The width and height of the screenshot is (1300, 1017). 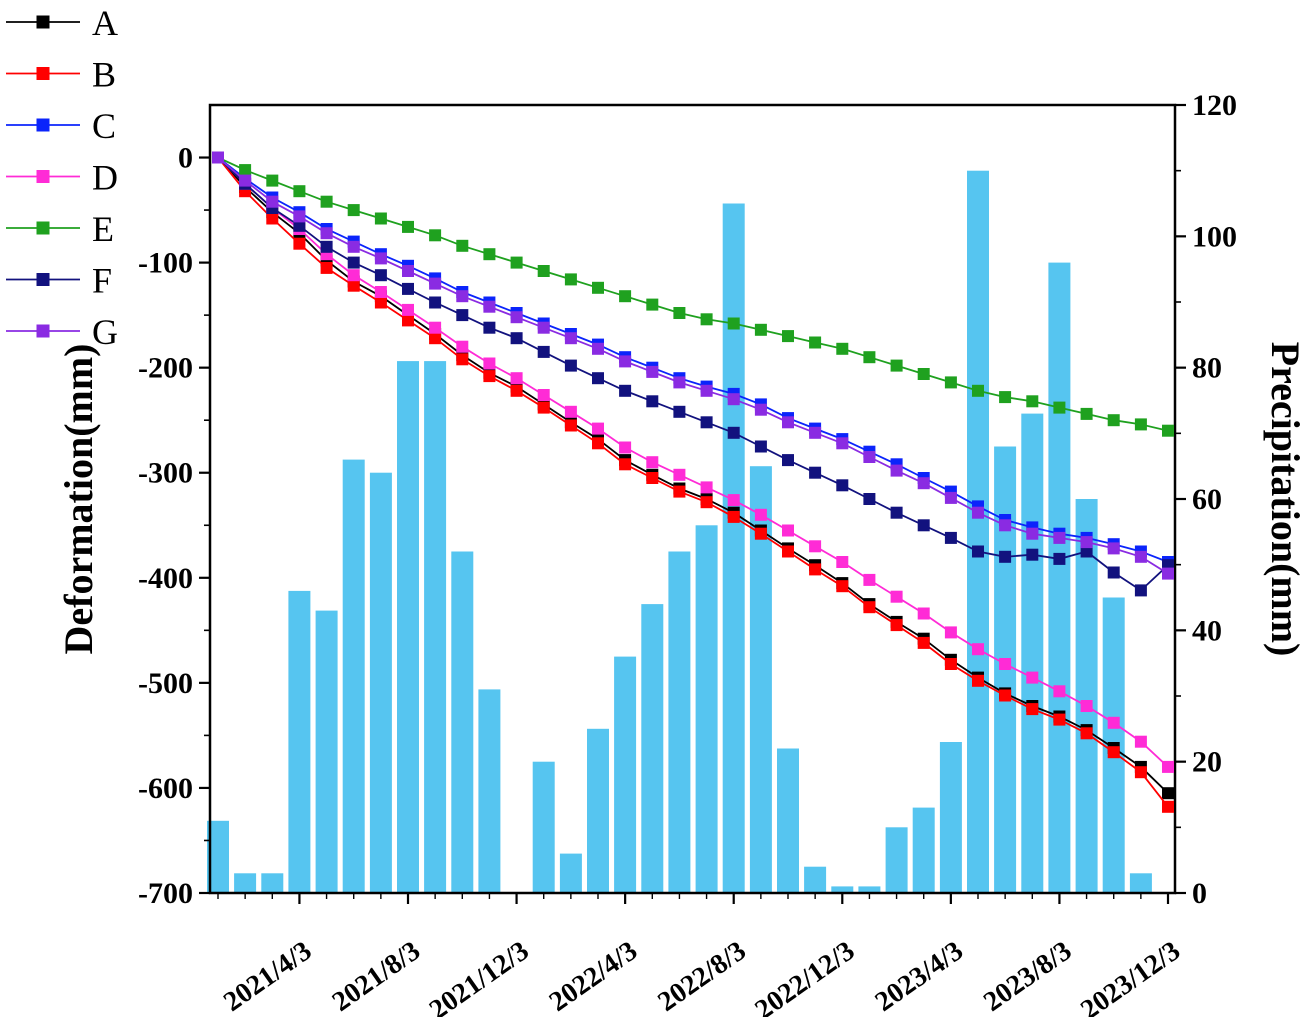 What do you see at coordinates (1207, 368) in the screenshot?
I see `right-tick-label: 80` at bounding box center [1207, 368].